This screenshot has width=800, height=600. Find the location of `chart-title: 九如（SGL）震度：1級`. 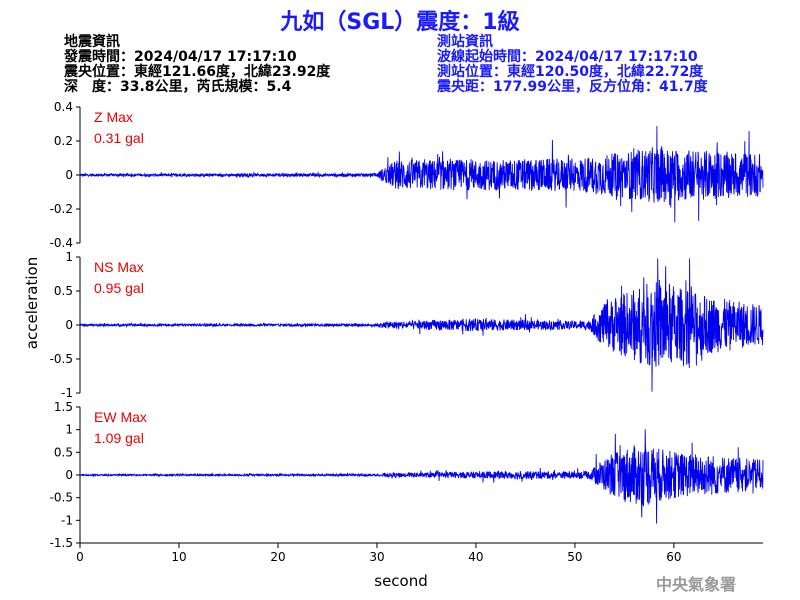

chart-title: 九如（SGL）震度：1級 is located at coordinates (400, 22).